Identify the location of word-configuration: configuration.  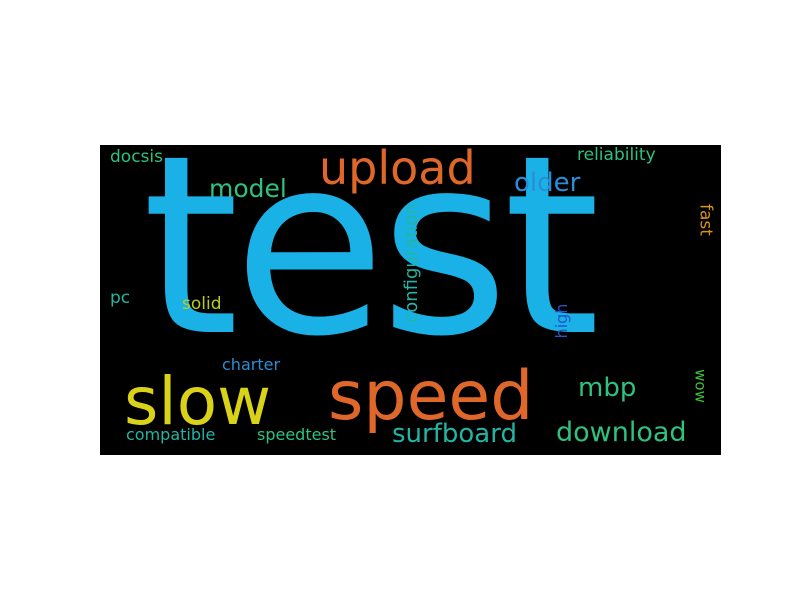
(411, 263).